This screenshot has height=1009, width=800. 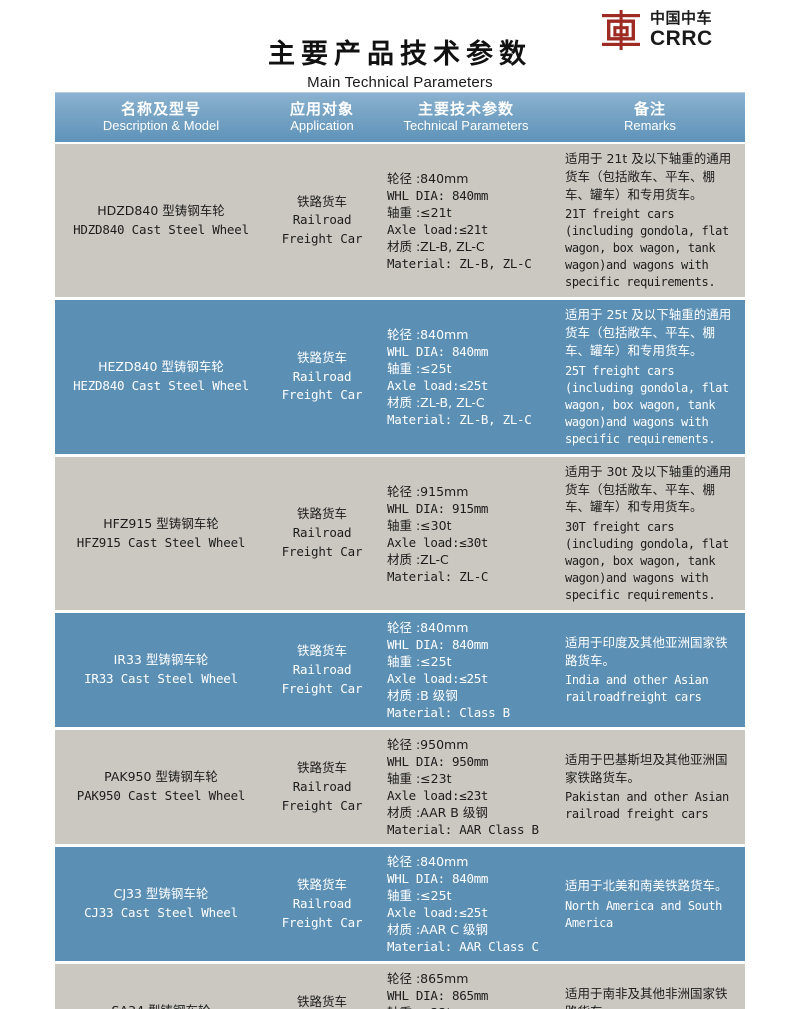 What do you see at coordinates (161, 126) in the screenshot?
I see `column-header-description-en: Description & Model` at bounding box center [161, 126].